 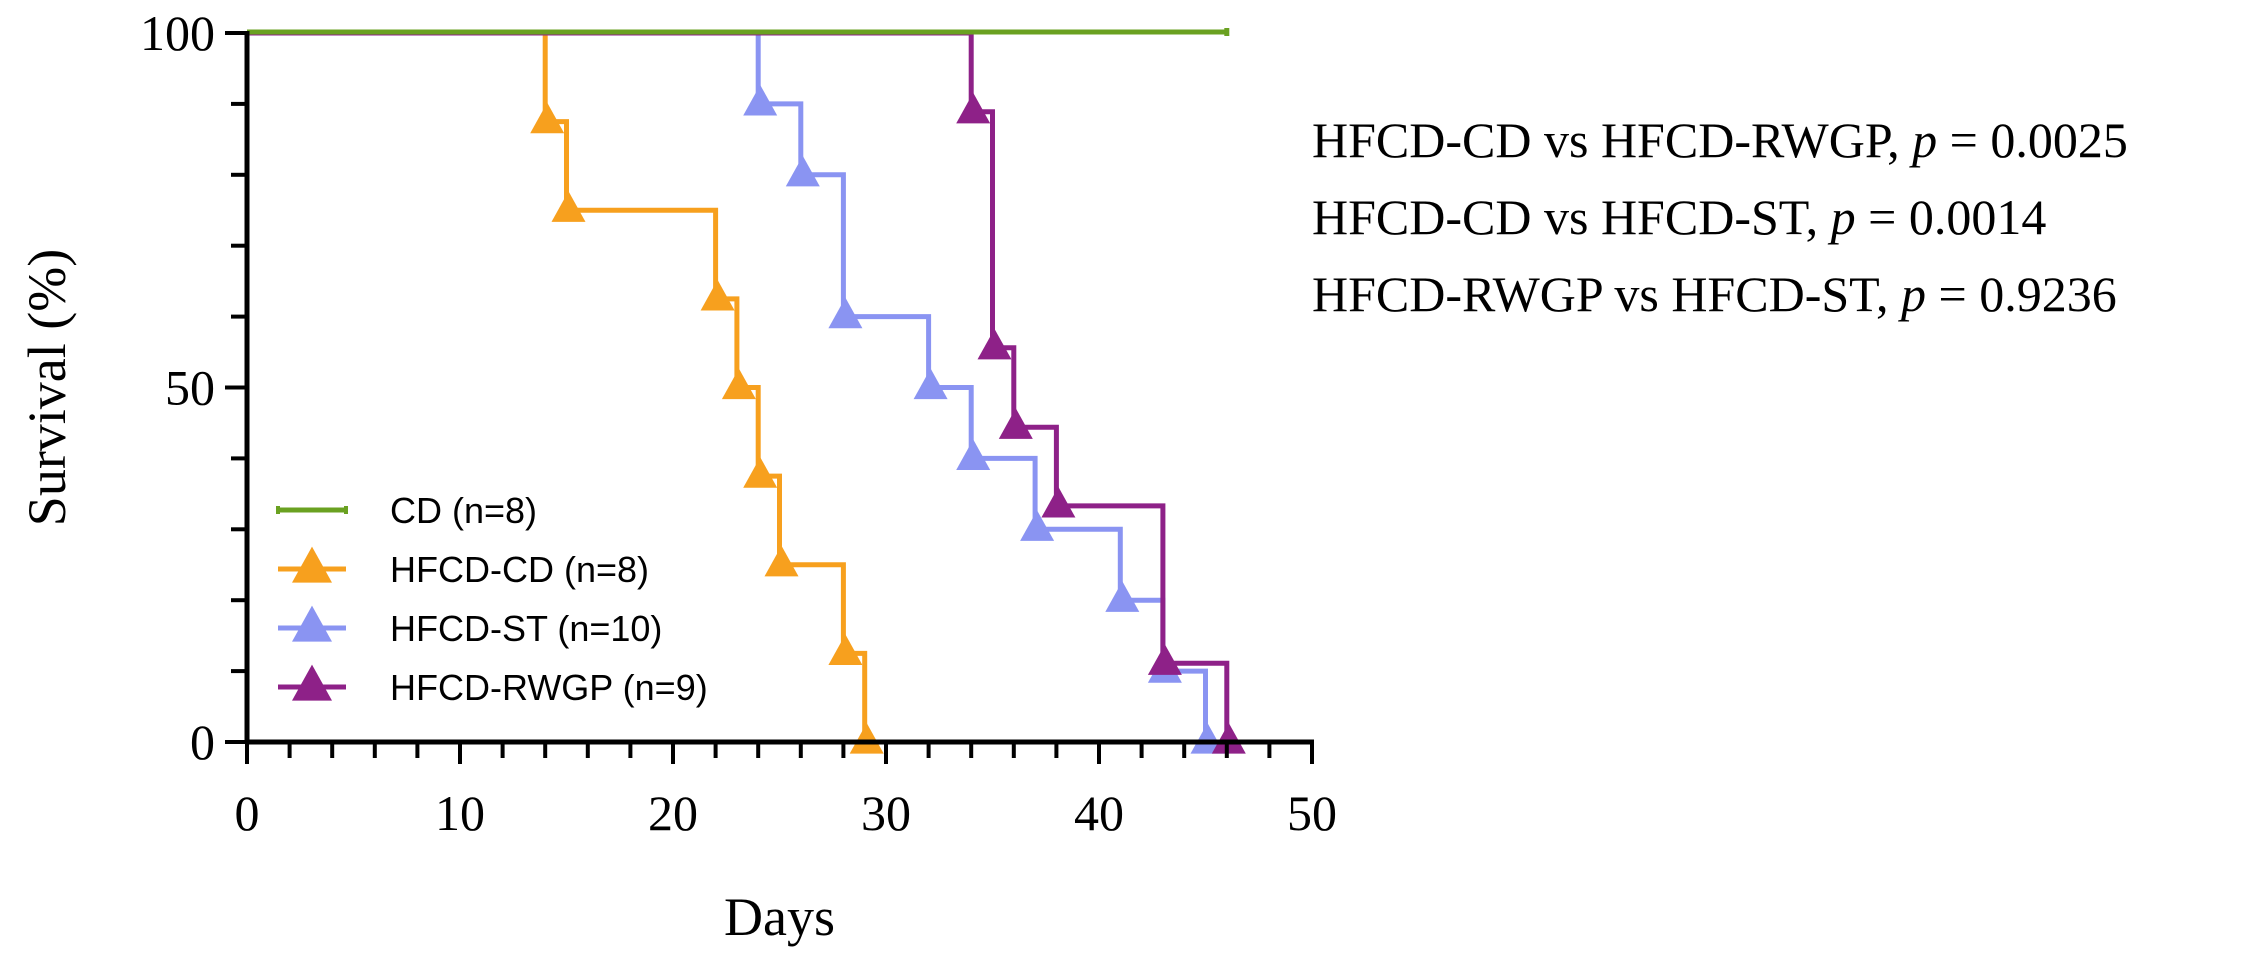 What do you see at coordinates (1099, 813) in the screenshot?
I see `x-tick-label: 40` at bounding box center [1099, 813].